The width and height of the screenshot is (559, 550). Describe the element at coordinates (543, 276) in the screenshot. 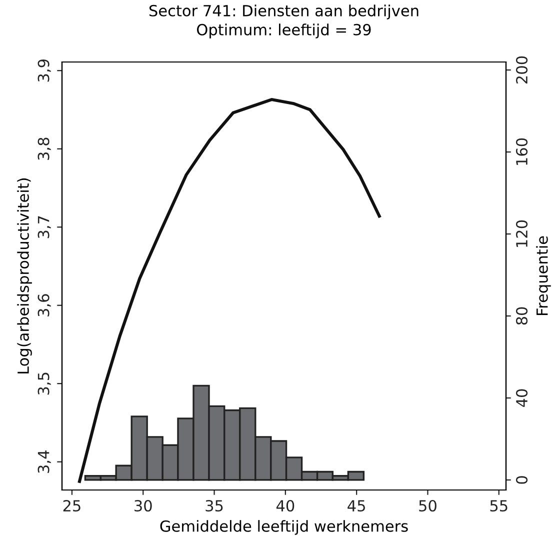

I see `y2-axis-title: Frequentie` at that location.